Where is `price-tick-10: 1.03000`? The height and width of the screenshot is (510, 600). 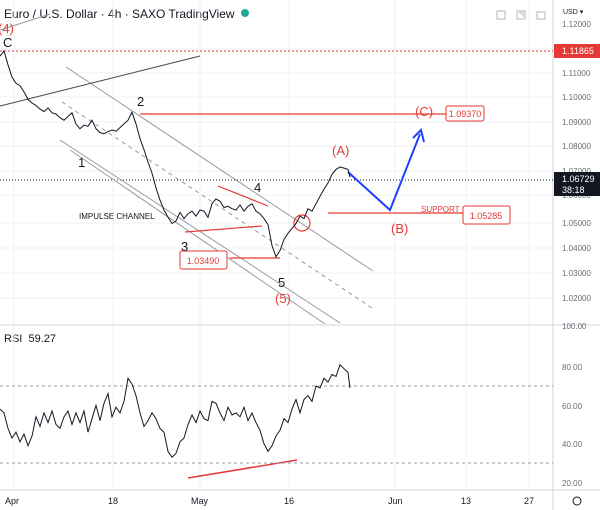
price-tick-10: 1.03000 is located at coordinates (576, 273).